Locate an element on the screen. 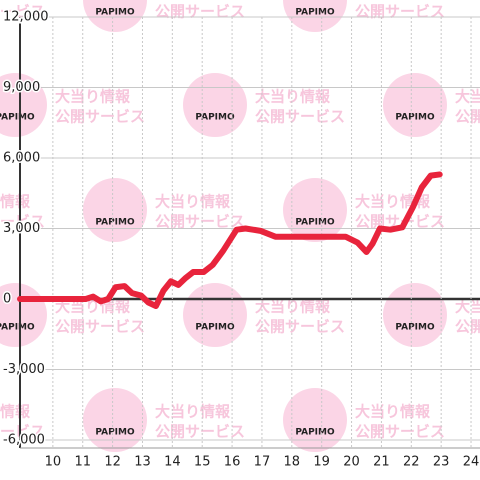  x-tick-label: 23 is located at coordinates (441, 462).